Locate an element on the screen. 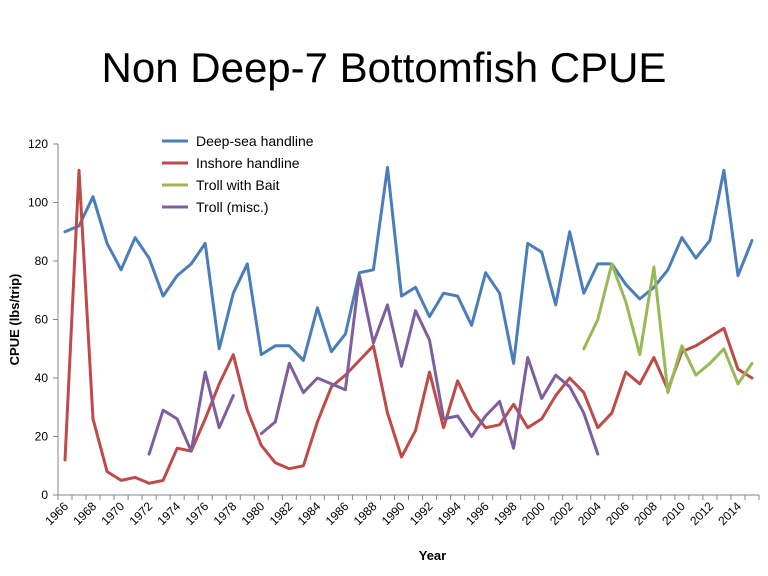  x-tick-label: 1970 is located at coordinates (112, 513).